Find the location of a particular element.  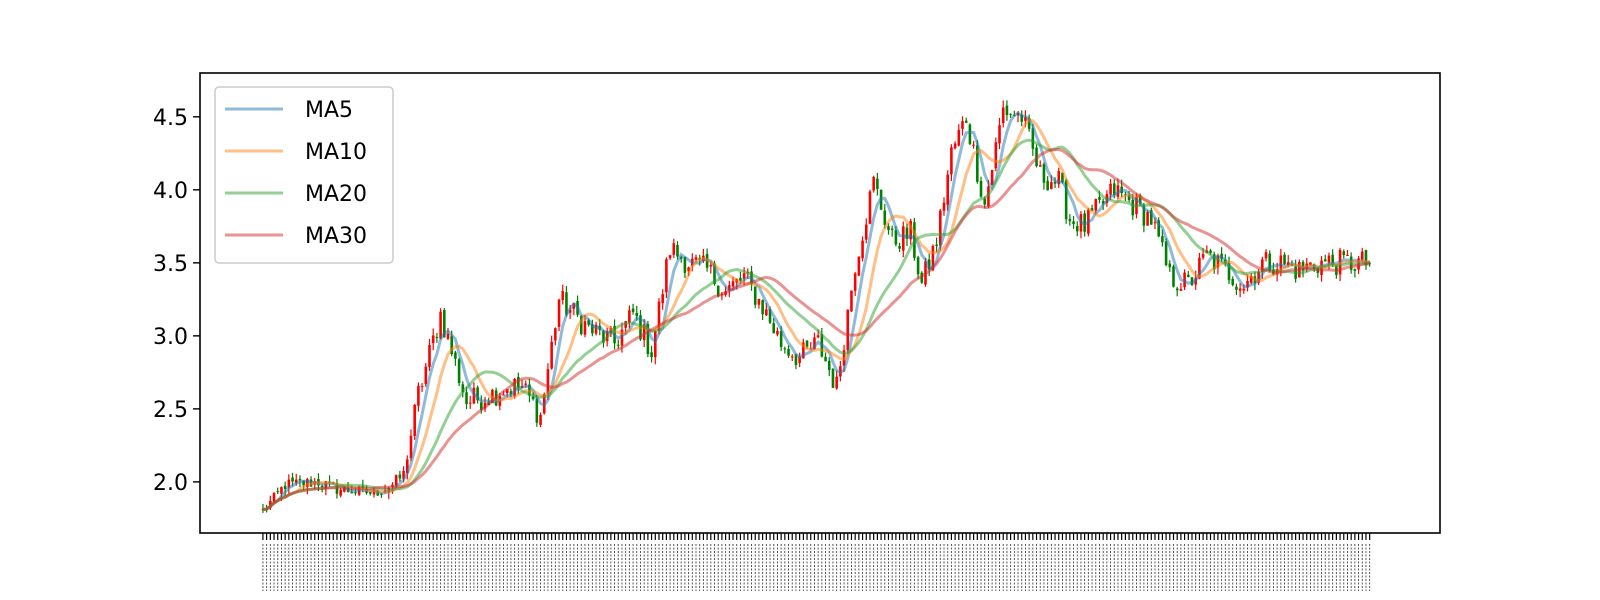

y-tick-label: 4.0 is located at coordinates (170, 191).